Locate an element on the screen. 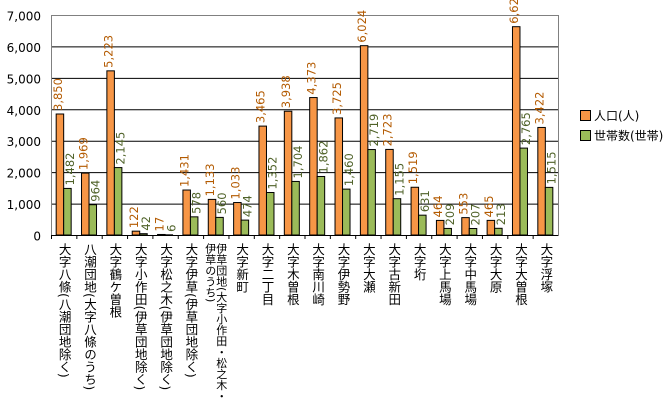 The width and height of the screenshot is (671, 413). data-label: 42 is located at coordinates (146, 223).